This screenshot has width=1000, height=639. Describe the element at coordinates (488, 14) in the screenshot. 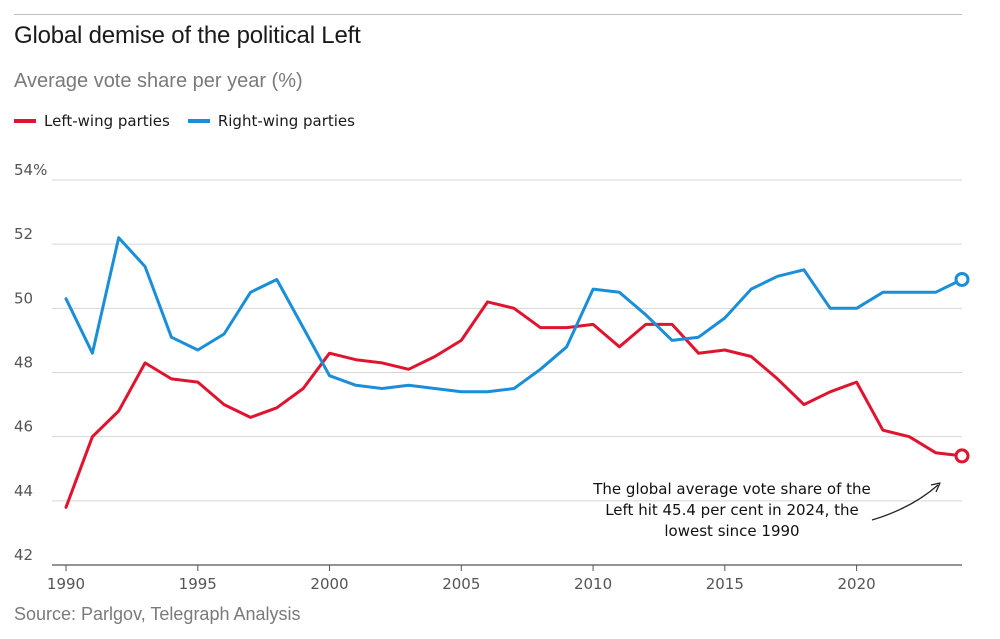

I see `top-rule` at that location.